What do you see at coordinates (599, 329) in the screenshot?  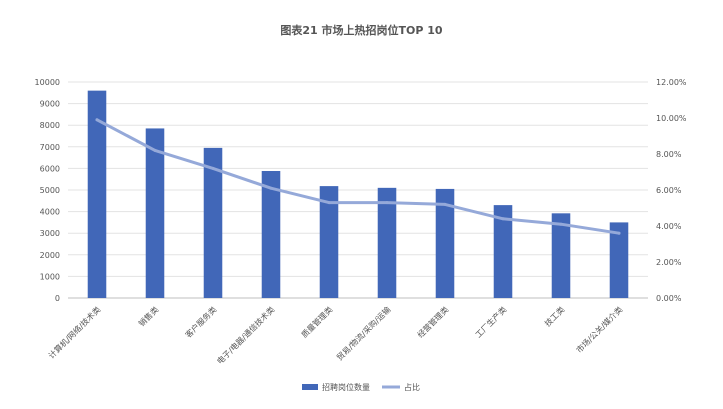 I see `category-label: 市场/公关/媒介类` at bounding box center [599, 329].